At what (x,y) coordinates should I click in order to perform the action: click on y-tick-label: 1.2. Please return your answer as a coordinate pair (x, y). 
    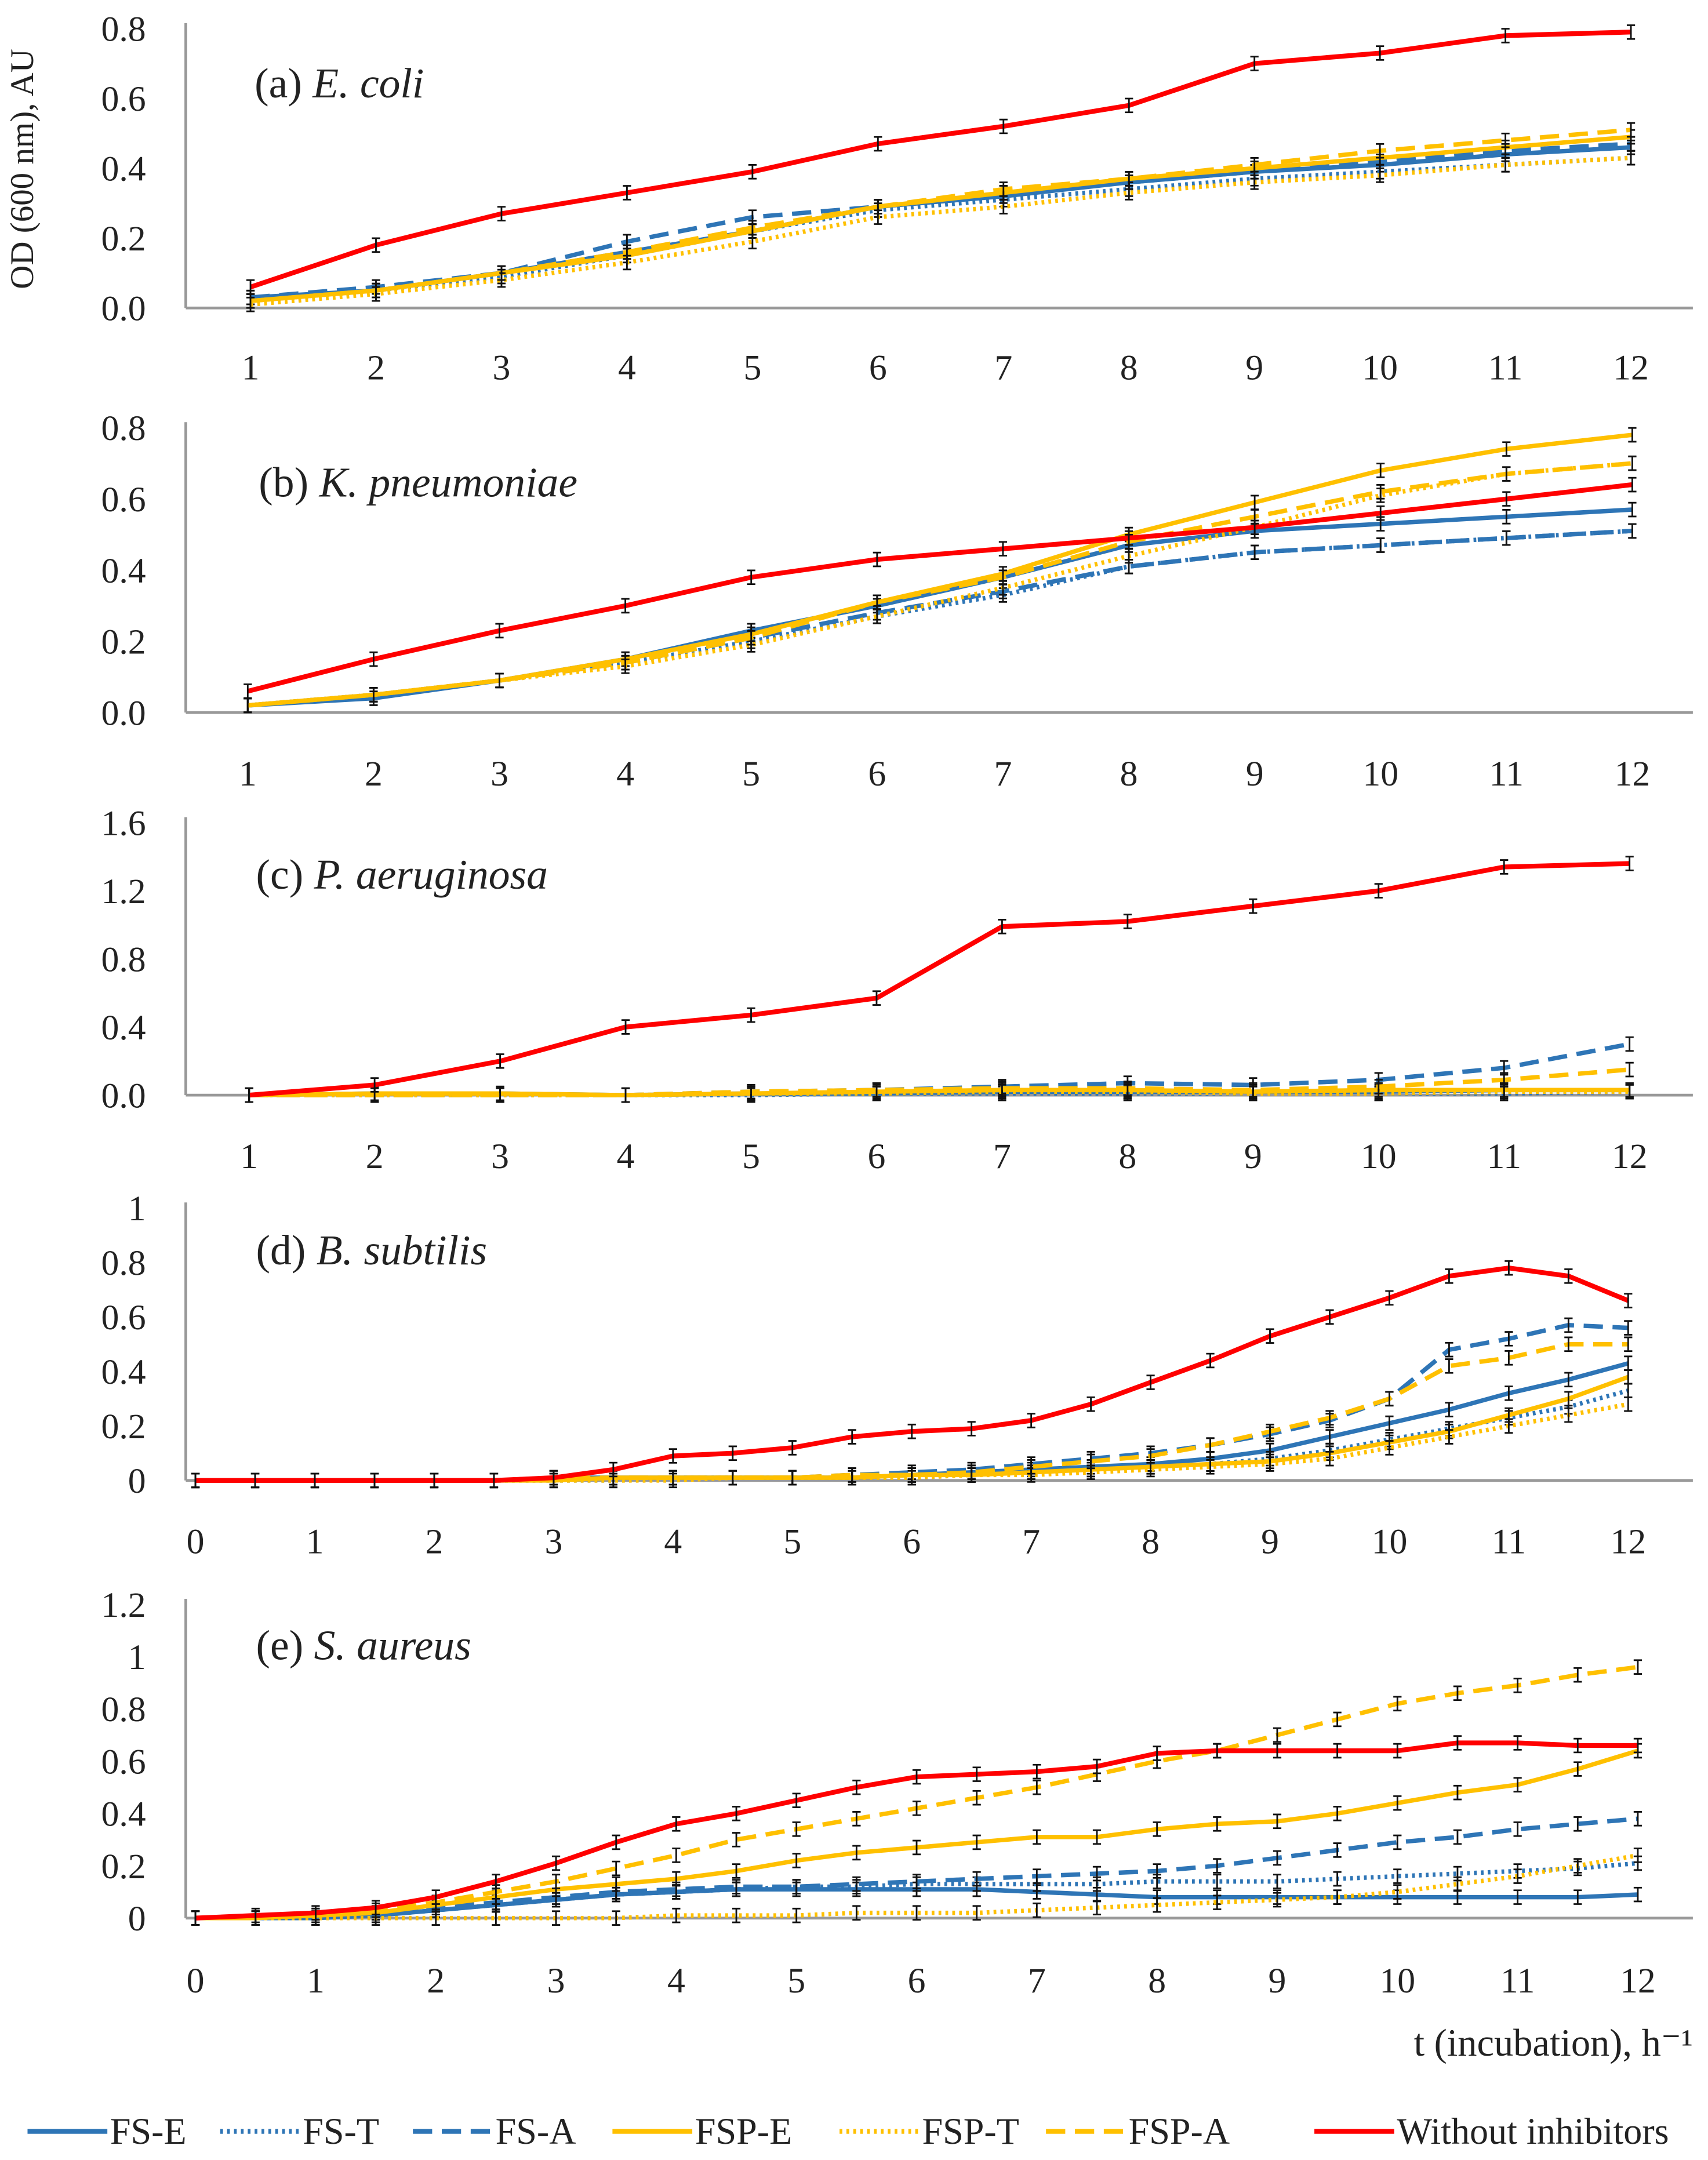
    Looking at the image, I should click on (123, 1606).